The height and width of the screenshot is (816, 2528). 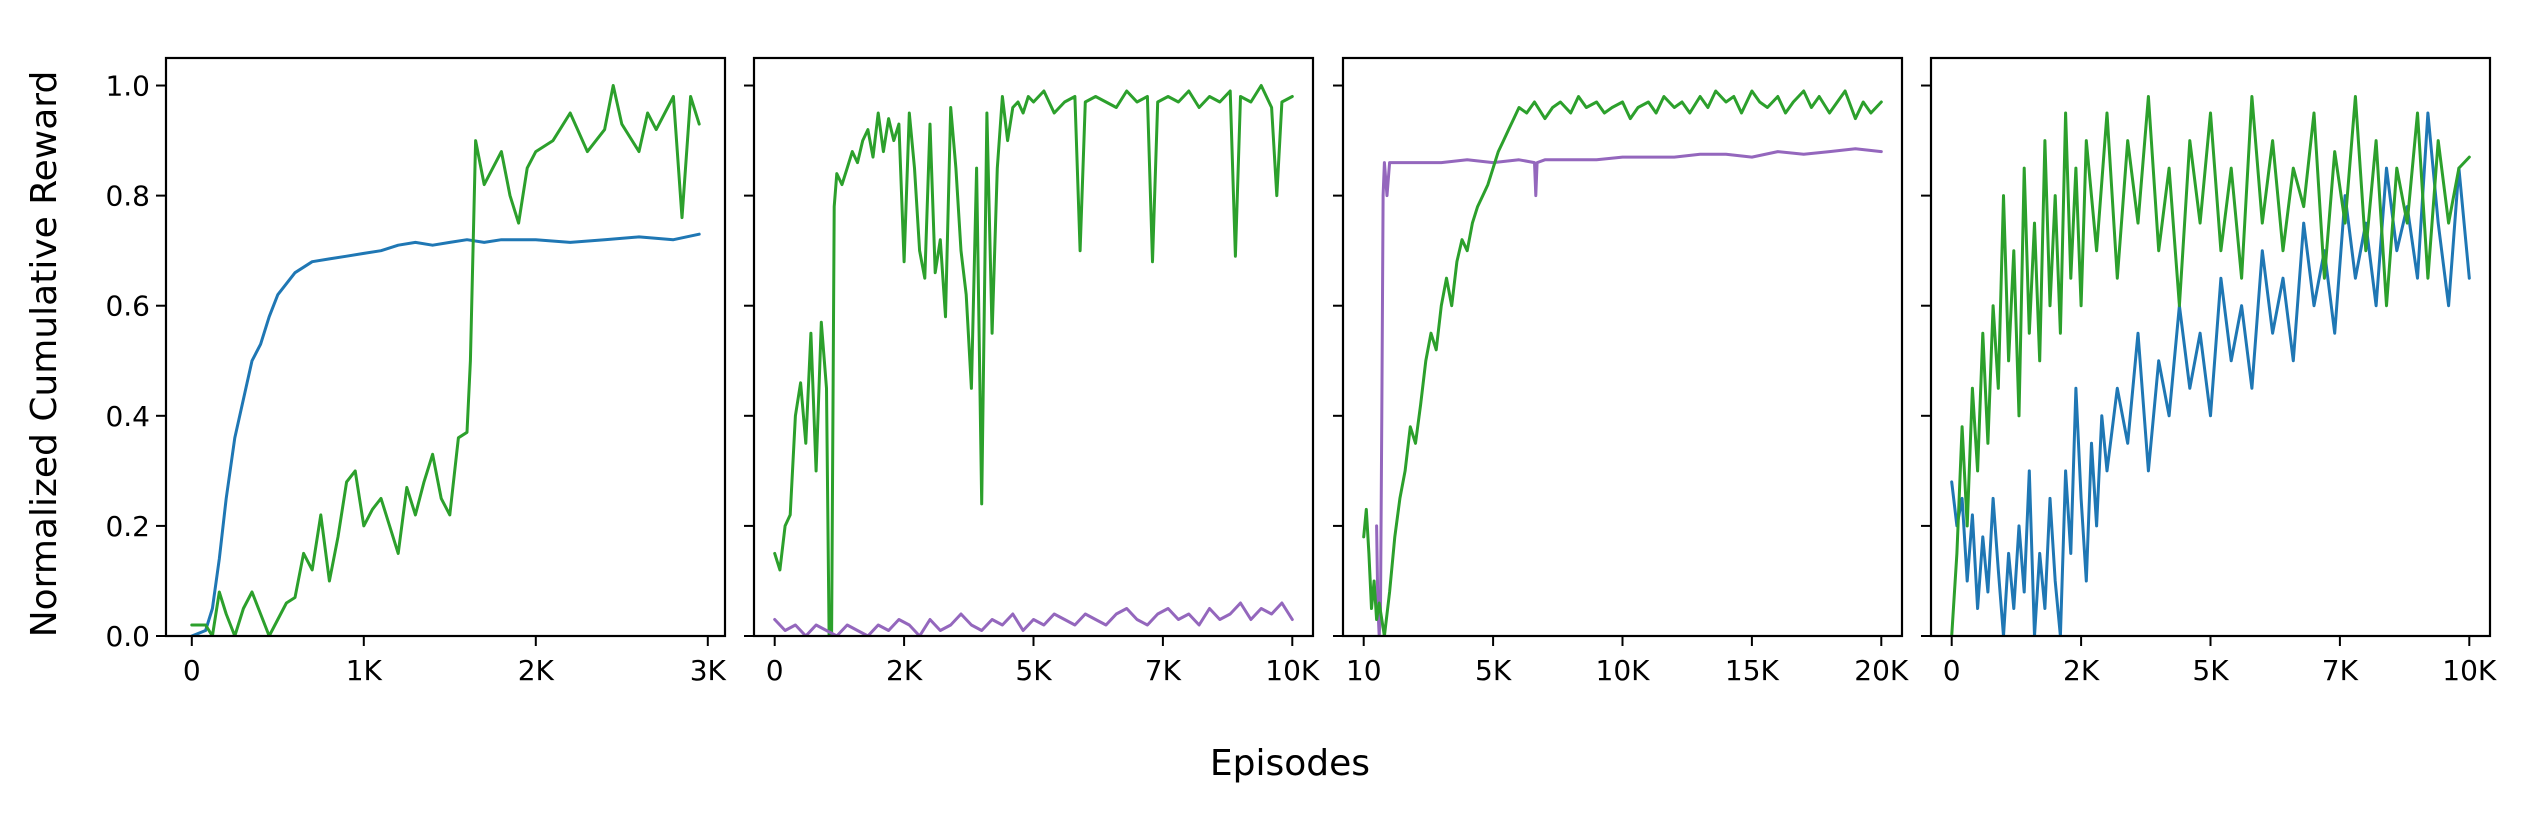 I want to click on y-tick-label: 0.0, so click(x=127, y=636).